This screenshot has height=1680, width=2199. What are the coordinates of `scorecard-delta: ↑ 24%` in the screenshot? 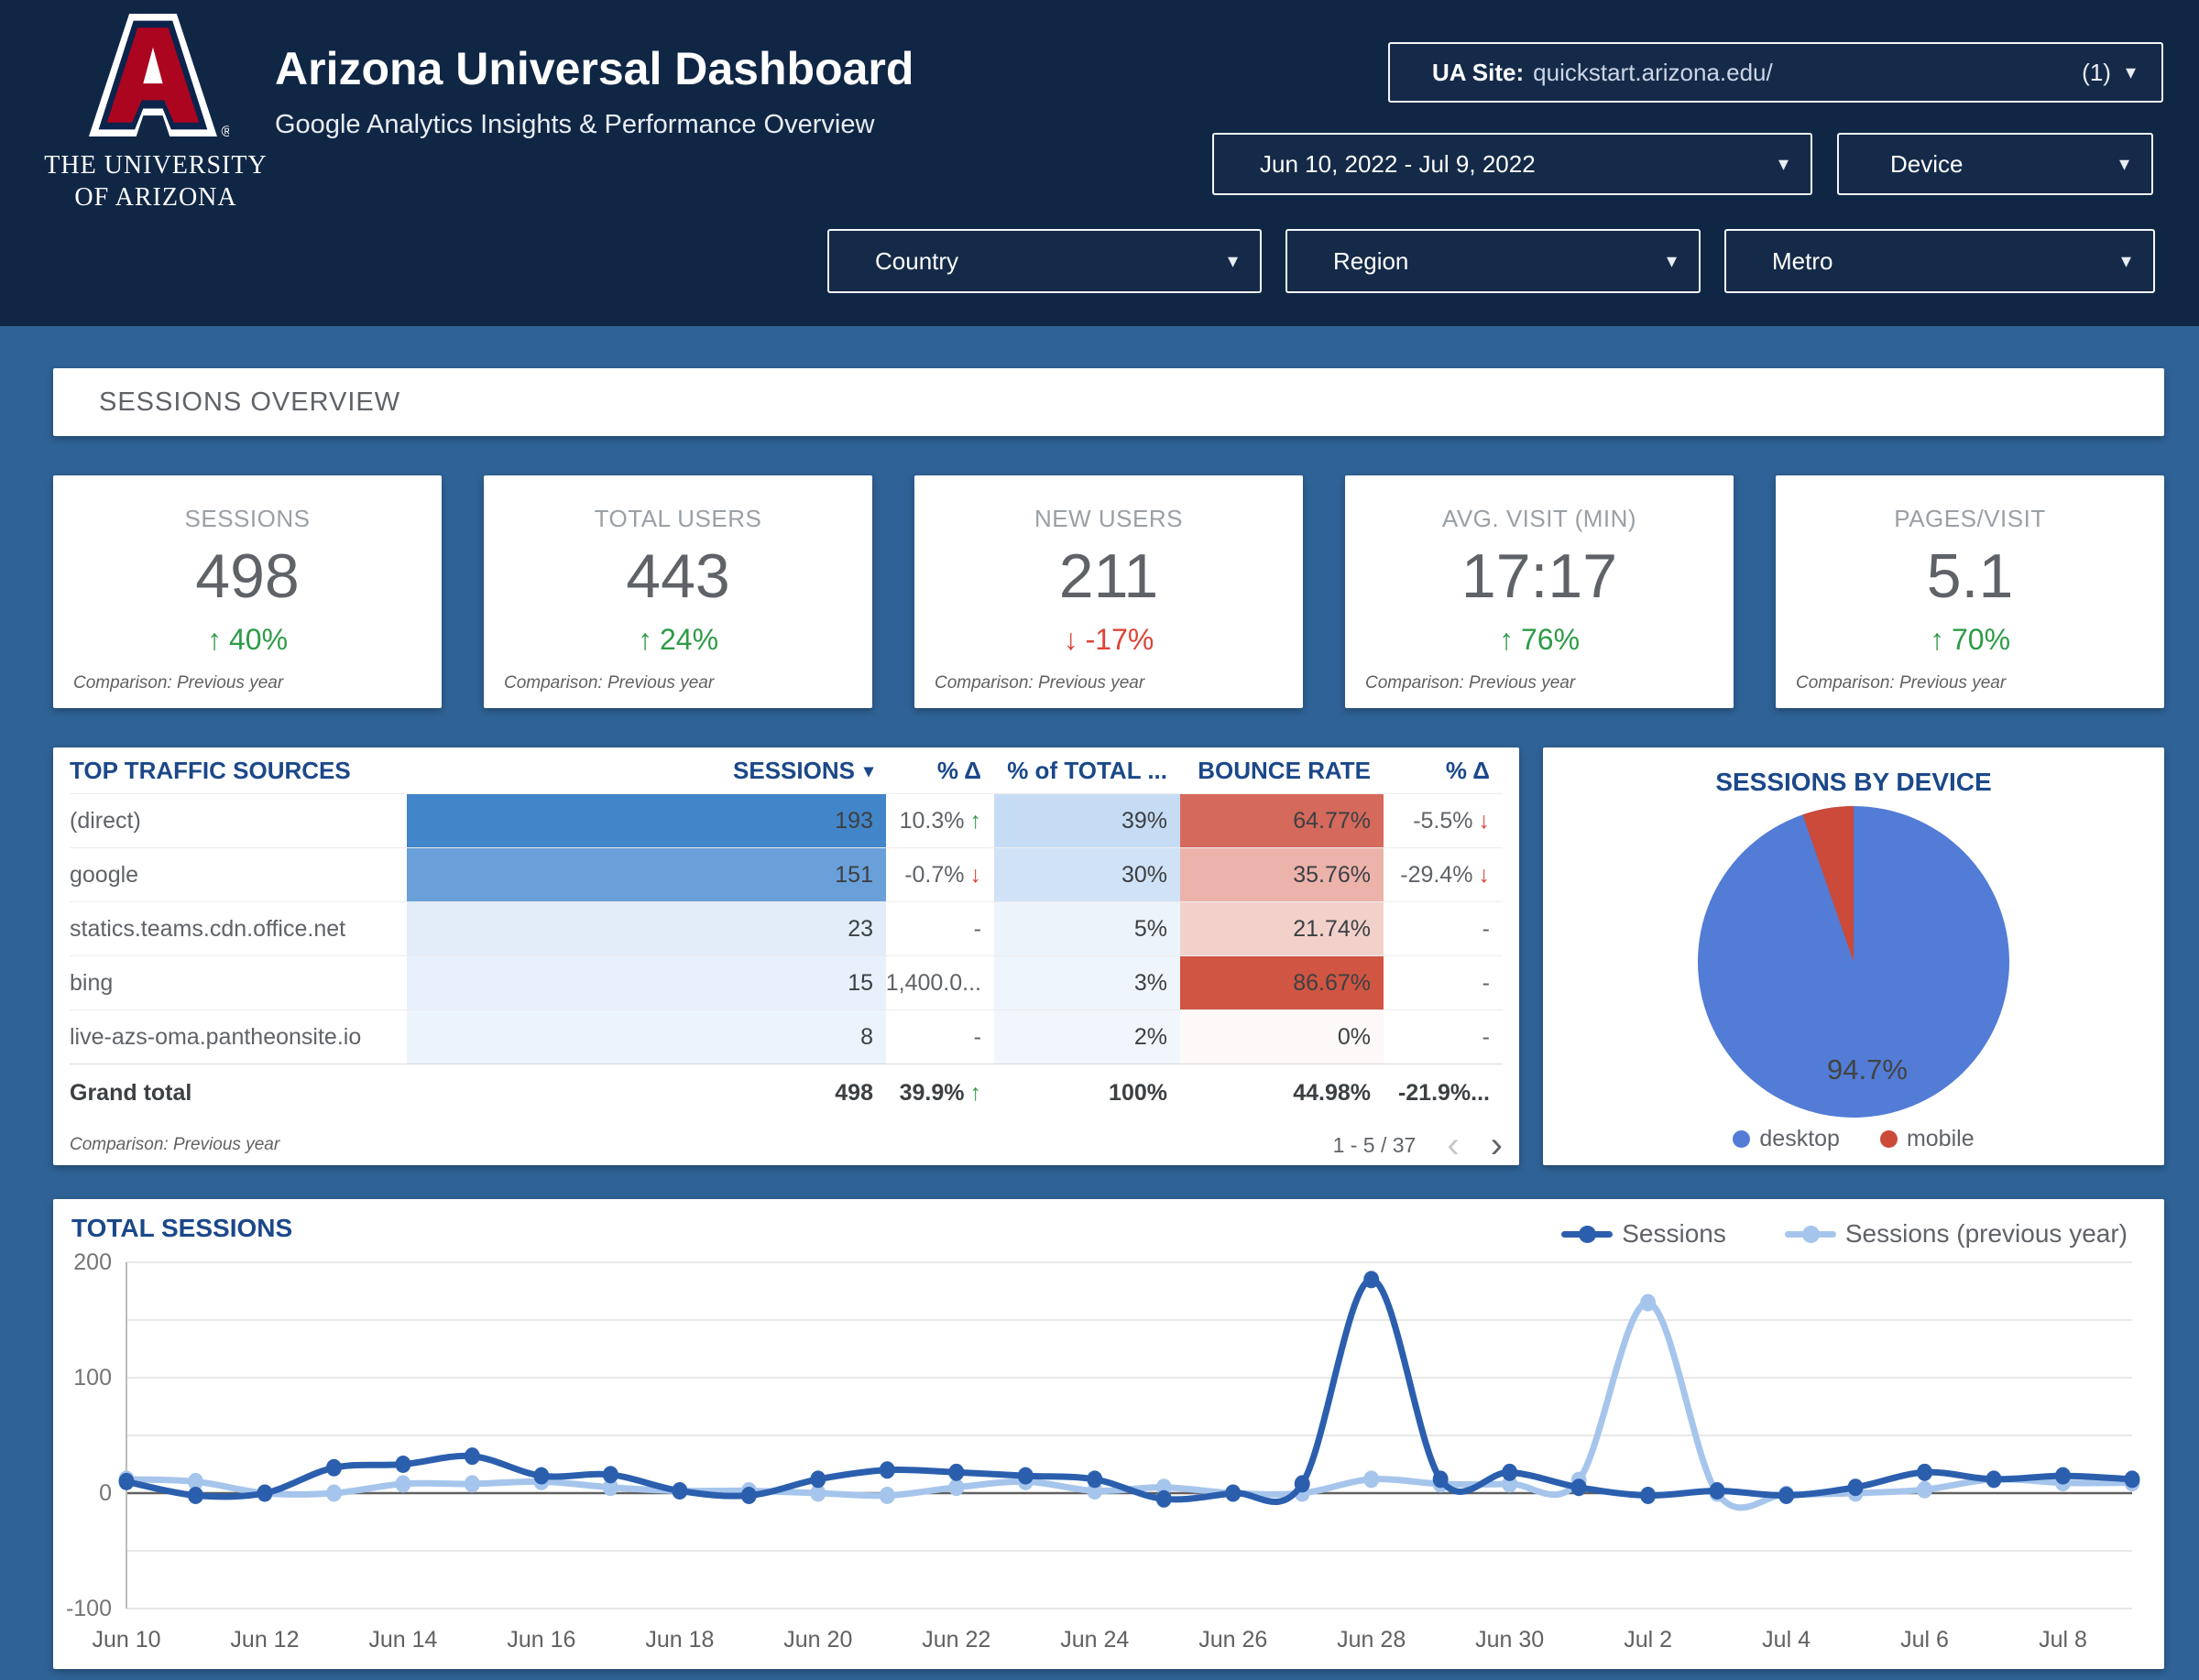 It's located at (678, 640).